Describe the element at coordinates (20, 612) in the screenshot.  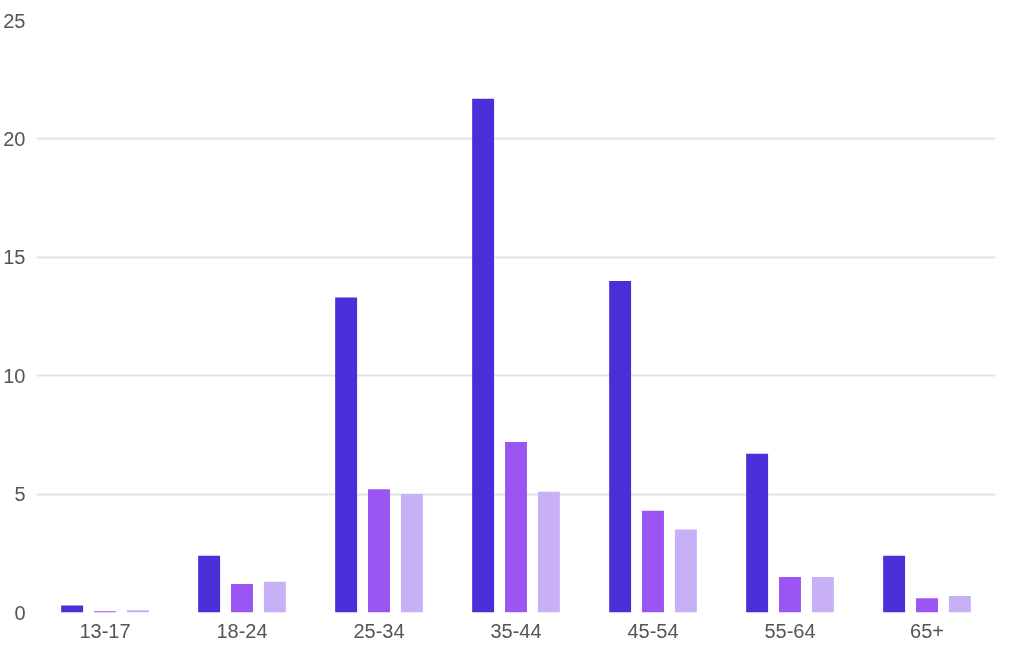
I see `y-tick-label: 0` at that location.